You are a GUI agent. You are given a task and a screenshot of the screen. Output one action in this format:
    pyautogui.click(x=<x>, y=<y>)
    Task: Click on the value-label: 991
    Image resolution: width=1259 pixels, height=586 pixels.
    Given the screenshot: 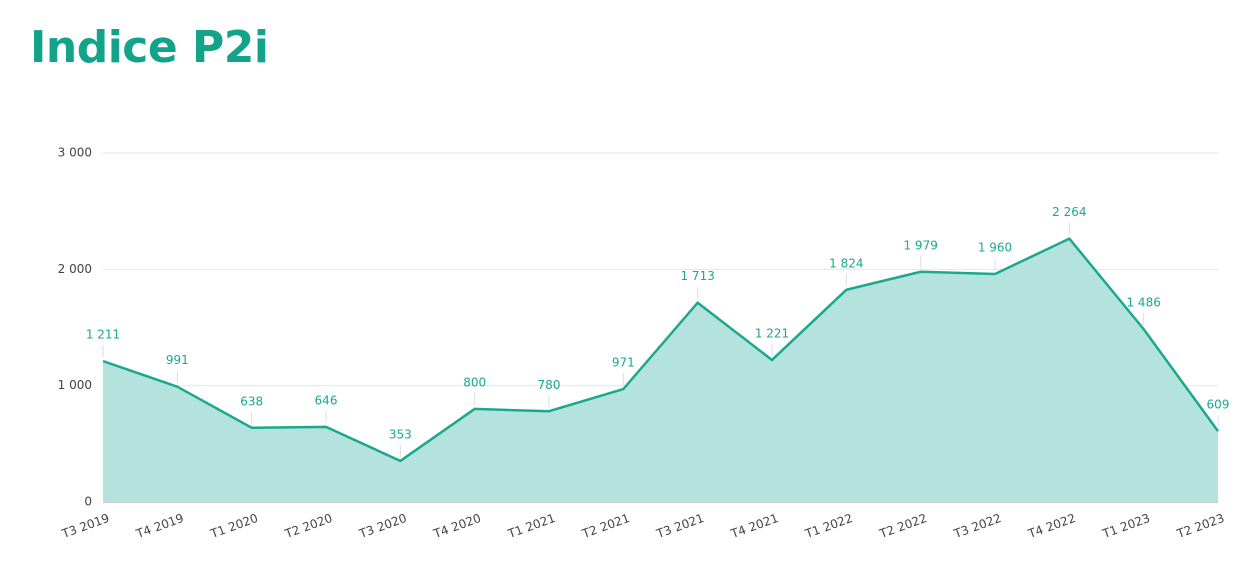 What is the action you would take?
    pyautogui.click(x=177, y=360)
    